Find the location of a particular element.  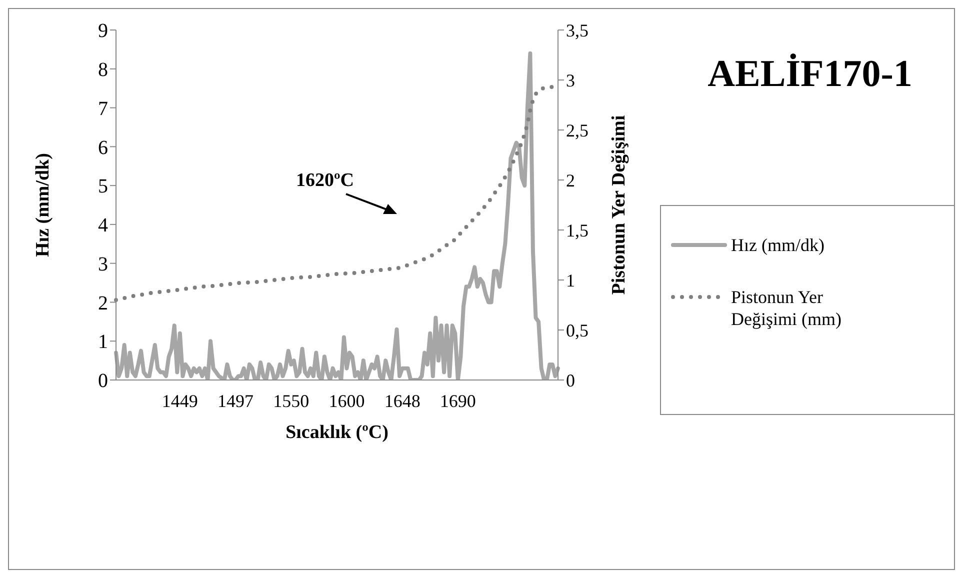

x-tick-label: 1600 is located at coordinates (346, 400).